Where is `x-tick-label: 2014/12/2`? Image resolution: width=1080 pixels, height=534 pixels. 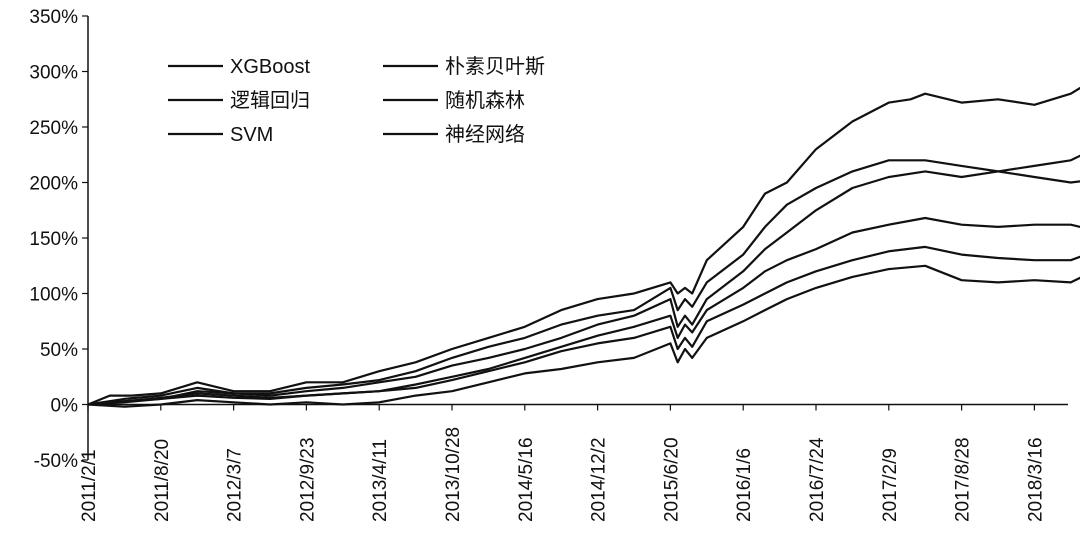
x-tick-label: 2014/12/2 is located at coordinates (599, 479).